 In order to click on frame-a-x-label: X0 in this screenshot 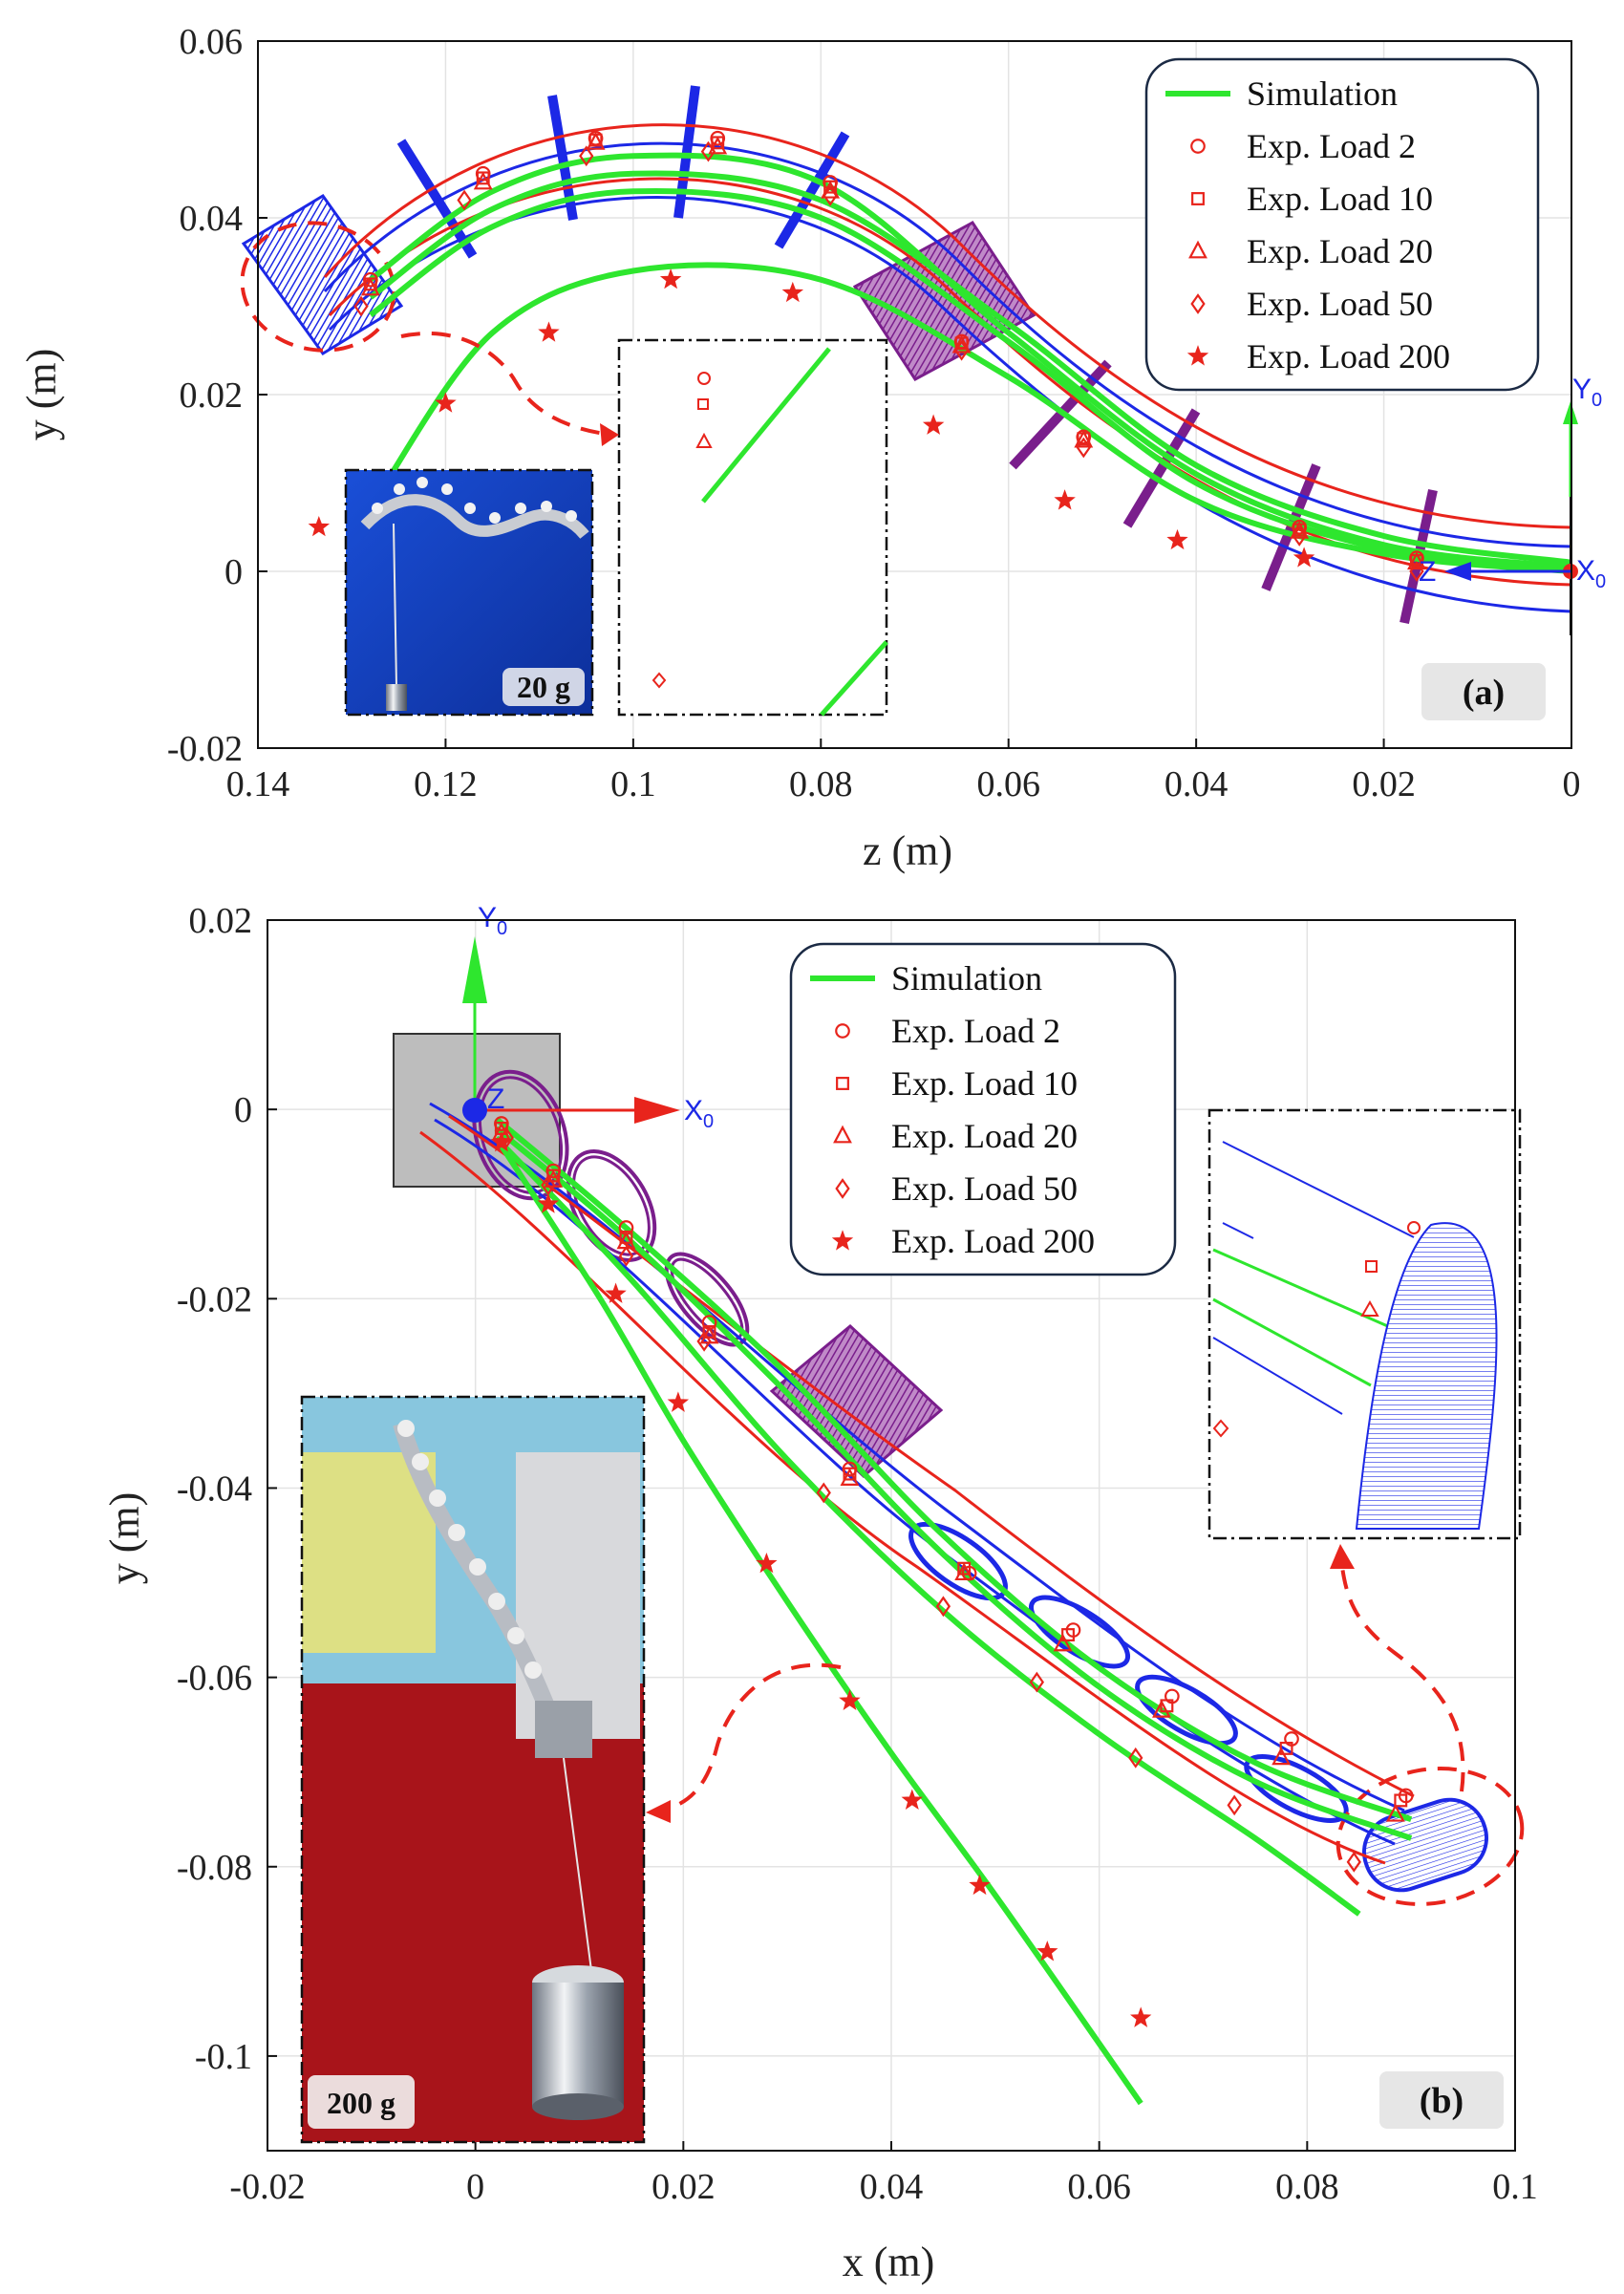, I will do `click(1591, 573)`.